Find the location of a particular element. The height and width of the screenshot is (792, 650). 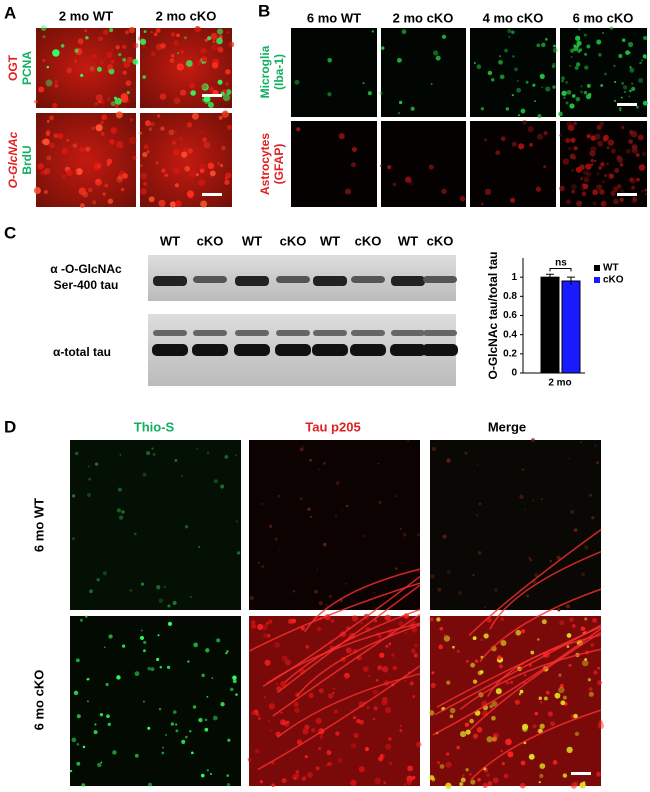

scale-bar is located at coordinates (627, 104).